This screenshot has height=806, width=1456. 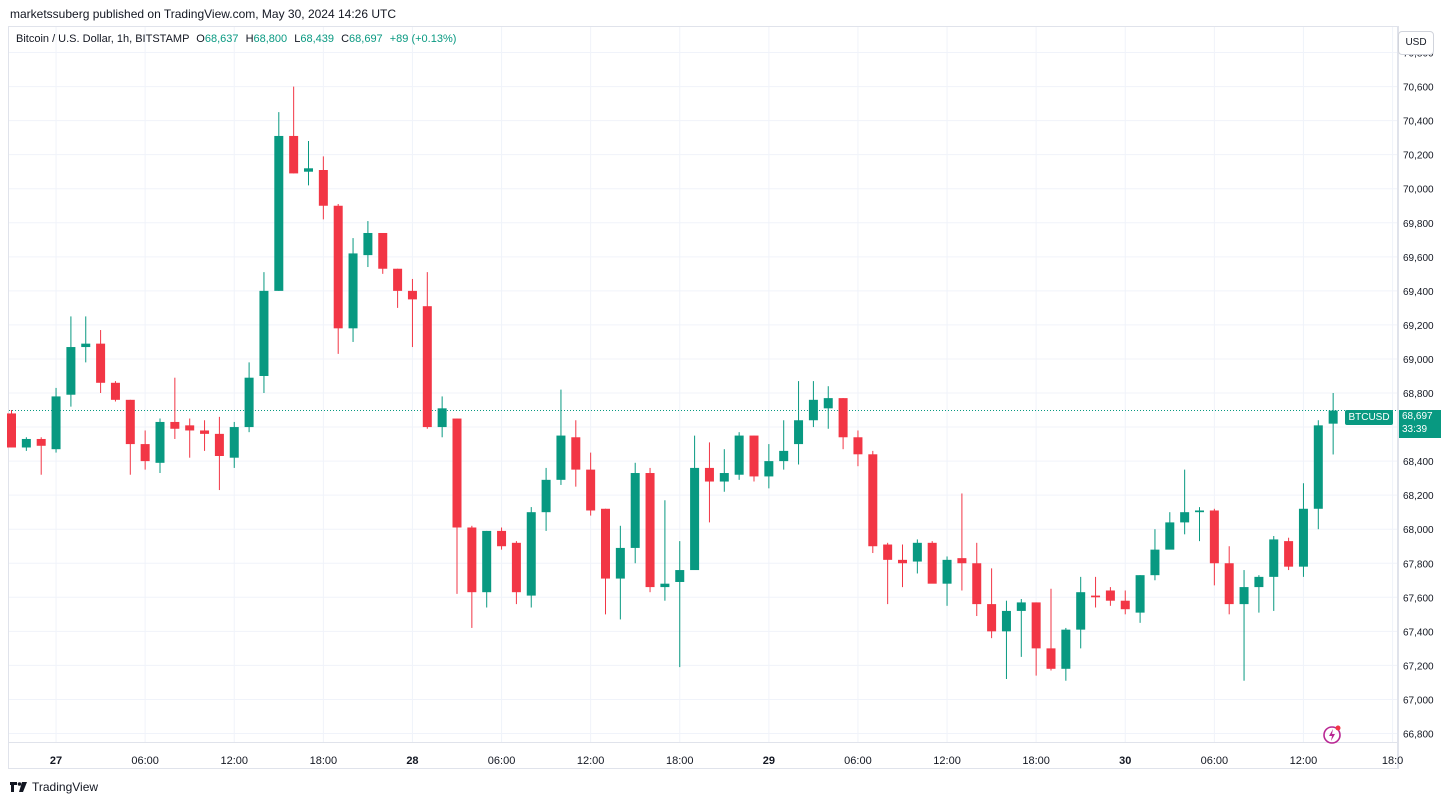 I want to click on flash-alert-icon, so click(x=1332, y=734).